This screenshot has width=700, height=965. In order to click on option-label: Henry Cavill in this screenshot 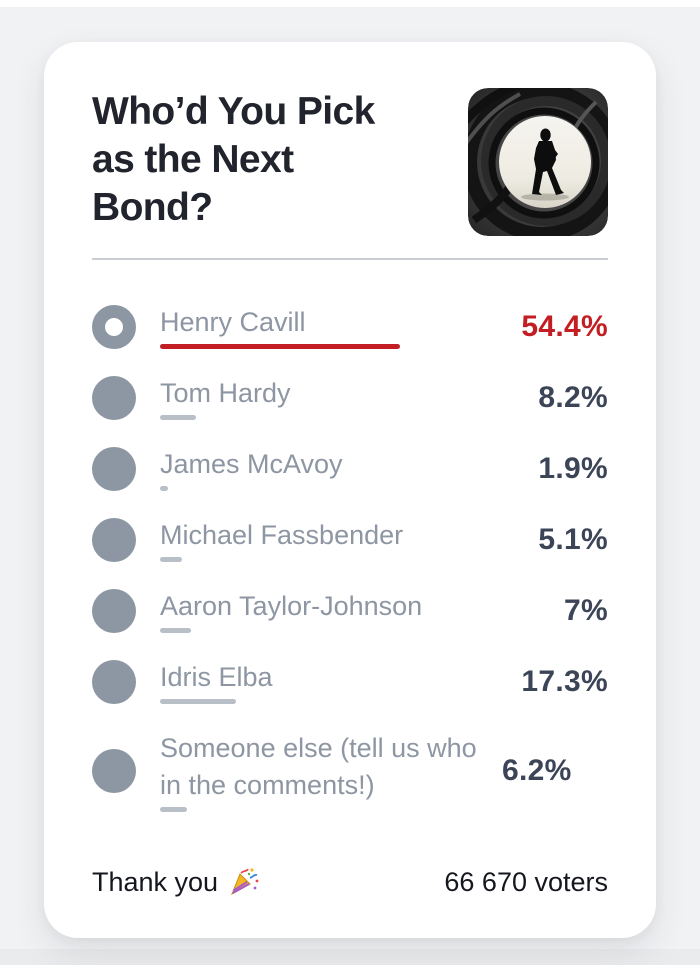, I will do `click(233, 322)`.